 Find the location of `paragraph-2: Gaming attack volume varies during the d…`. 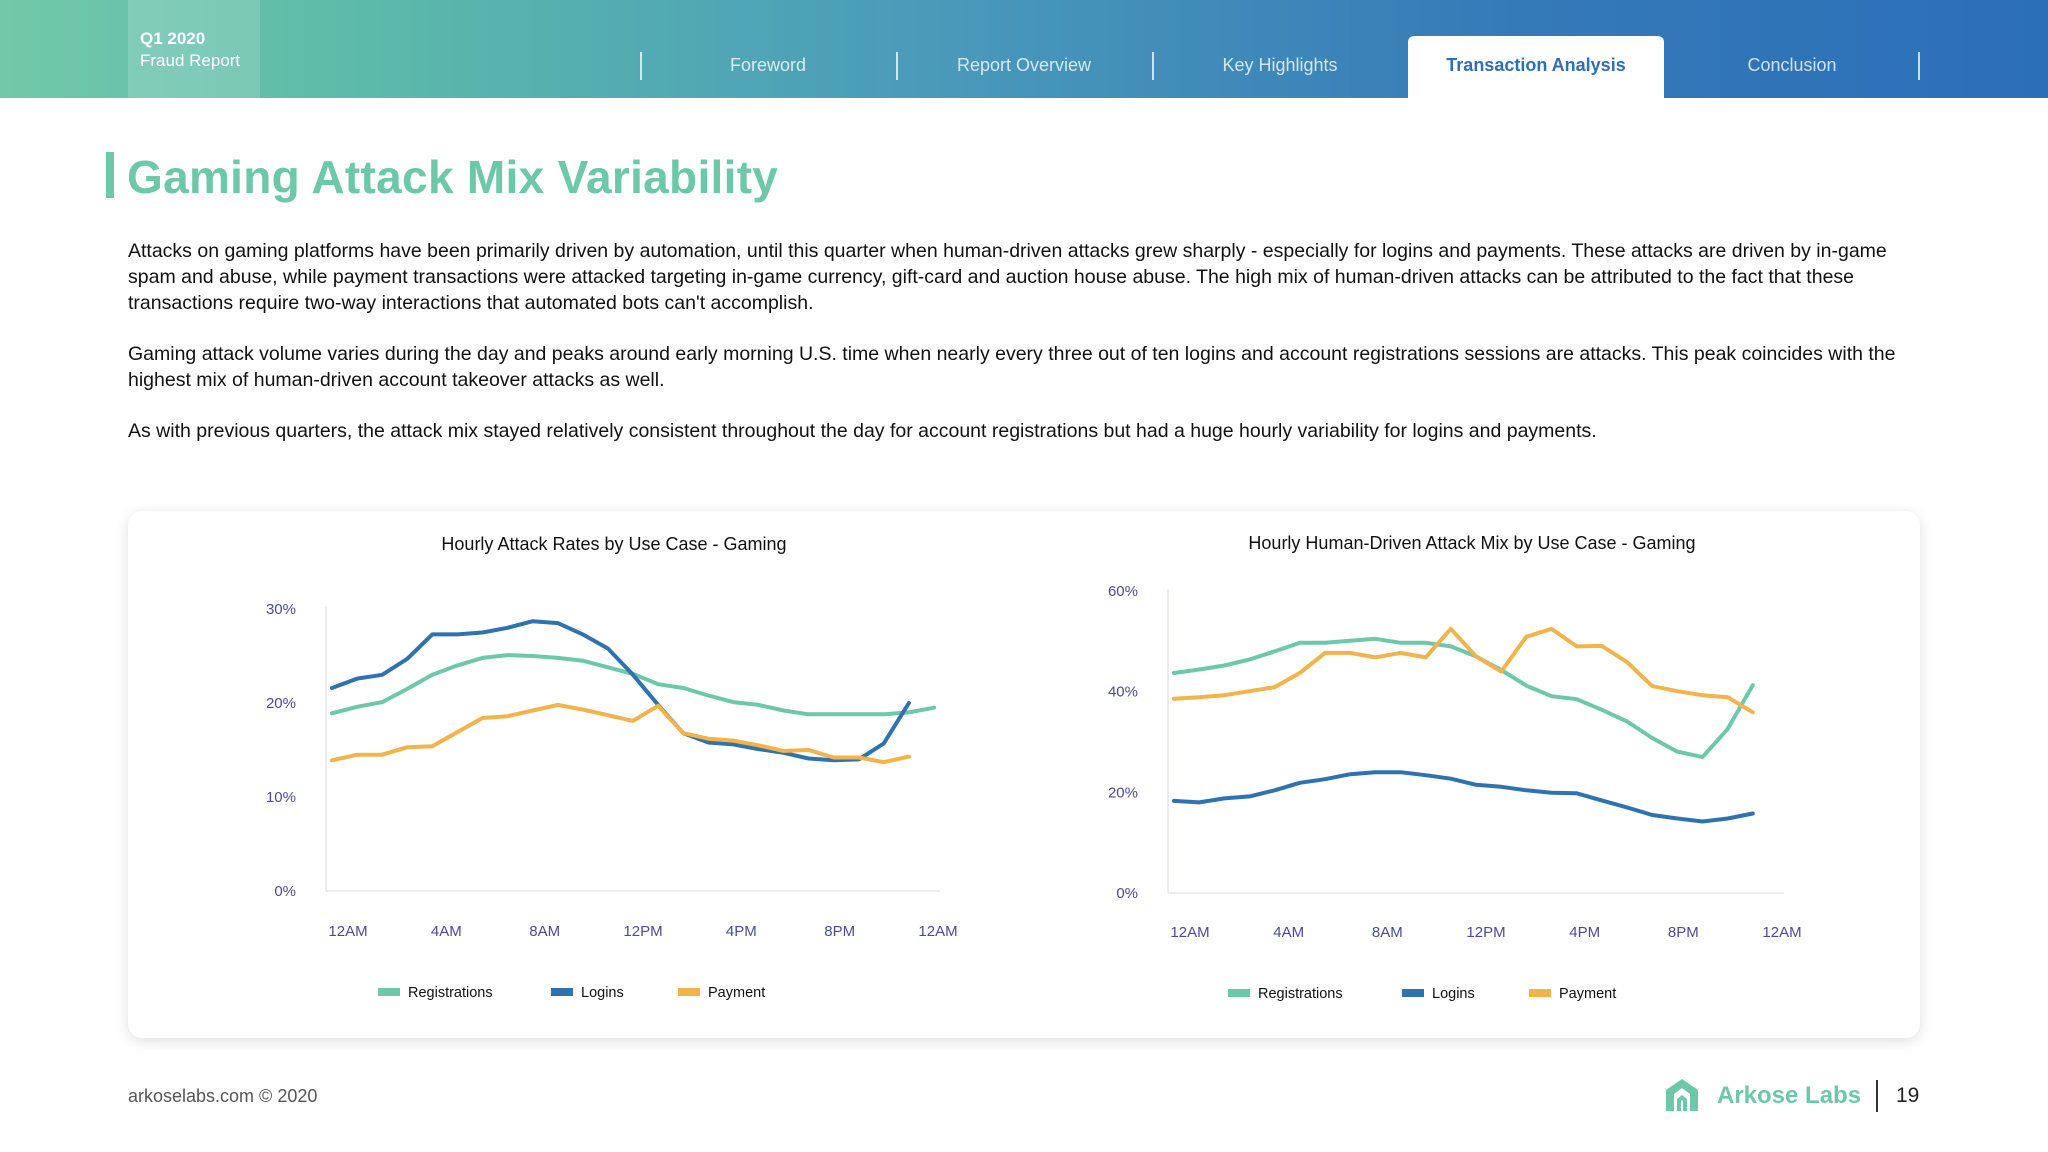

paragraph-2: Gaming attack volume varies during the d… is located at coordinates (1012, 367).